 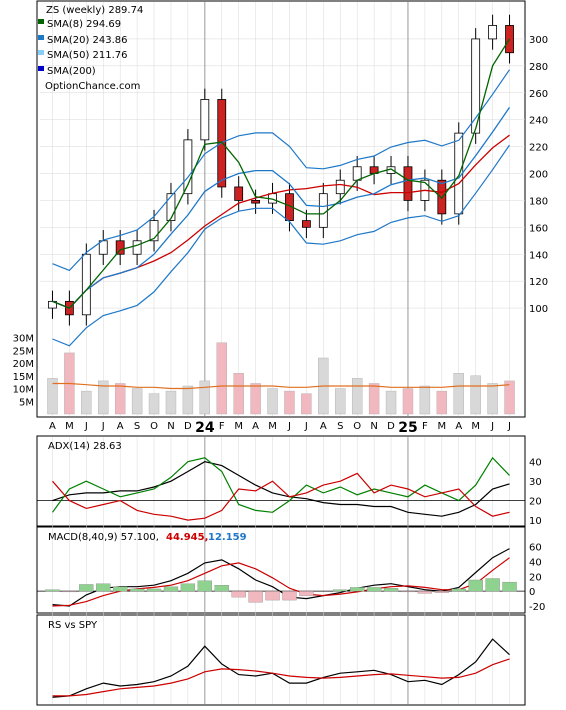 I want to click on volume-tick-label: 30M, so click(x=23, y=339).